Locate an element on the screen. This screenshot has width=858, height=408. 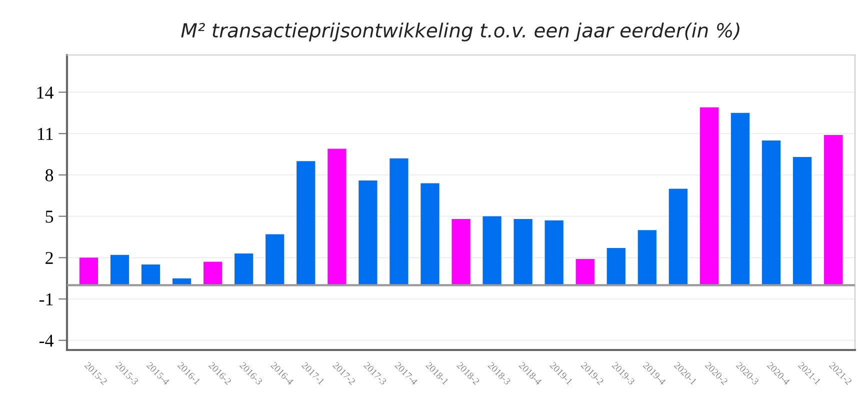
y-tick-label: 2 is located at coordinates (49, 258).